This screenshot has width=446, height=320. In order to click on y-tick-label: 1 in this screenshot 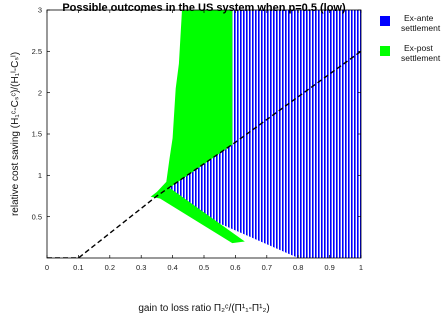, I will do `click(40, 175)`.